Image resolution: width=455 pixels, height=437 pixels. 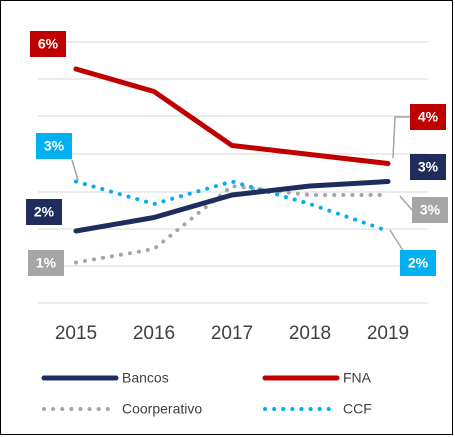 I want to click on data-label: 4%, so click(x=428, y=117).